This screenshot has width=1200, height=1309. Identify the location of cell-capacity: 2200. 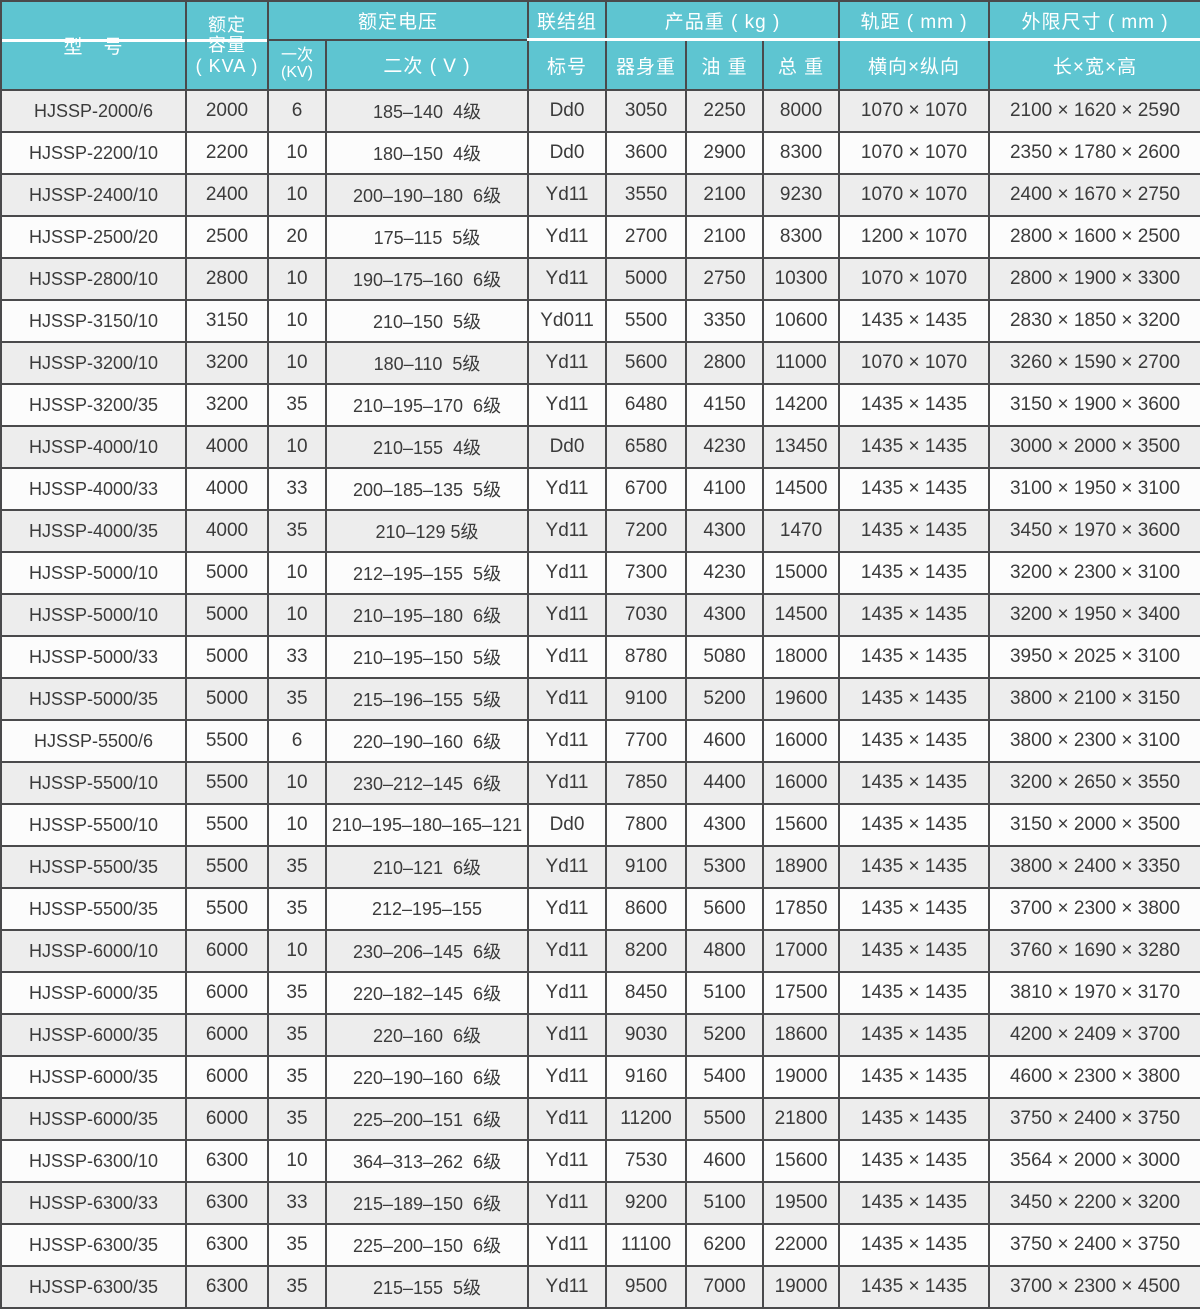
(227, 153).